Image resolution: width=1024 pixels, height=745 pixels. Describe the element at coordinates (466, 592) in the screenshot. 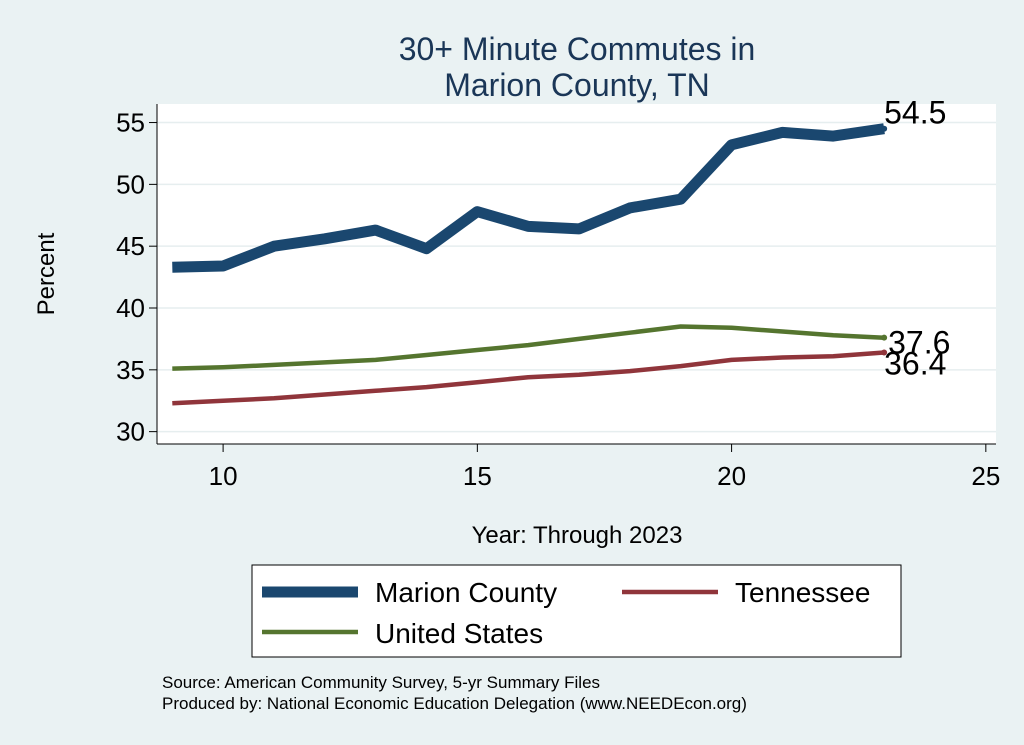

I see `legend-label-marion-county: Marion County` at that location.